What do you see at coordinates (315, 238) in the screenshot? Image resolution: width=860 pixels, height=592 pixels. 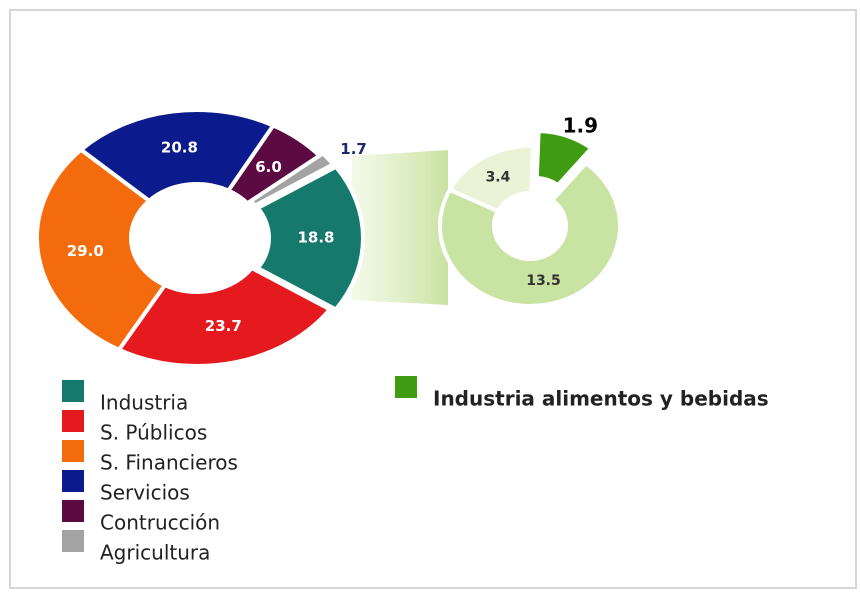 I see `data-label: 18.8` at bounding box center [315, 238].